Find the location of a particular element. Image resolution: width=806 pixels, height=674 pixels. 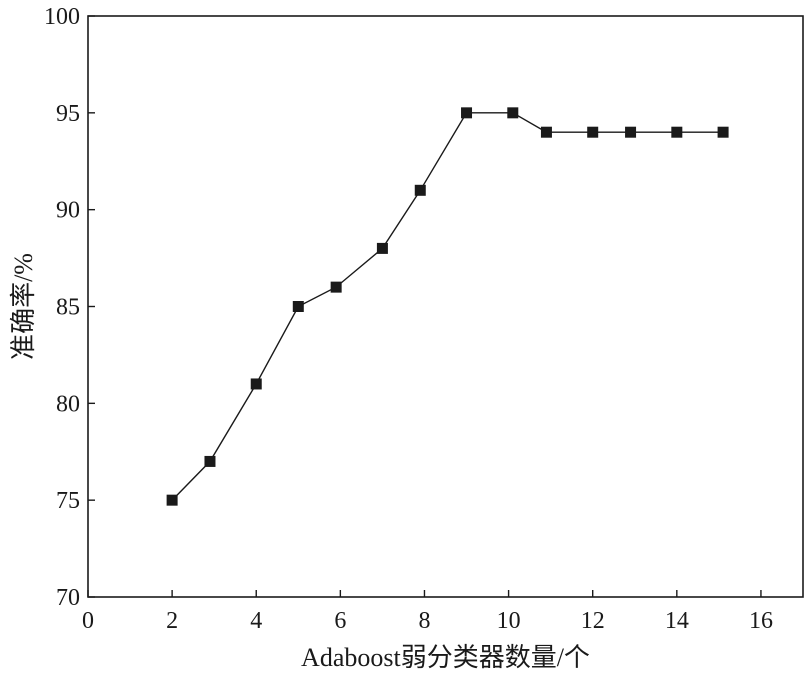

y-tick-label: 85 is located at coordinates (68, 308).